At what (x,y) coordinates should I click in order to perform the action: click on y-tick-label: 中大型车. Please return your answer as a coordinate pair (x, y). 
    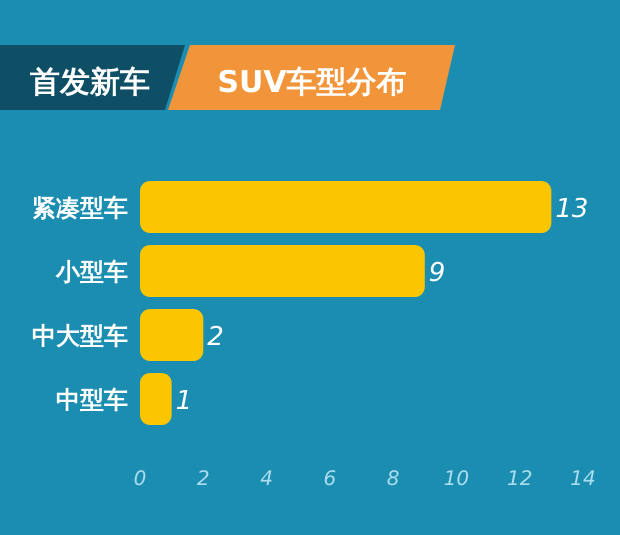
    Looking at the image, I should click on (80, 336).